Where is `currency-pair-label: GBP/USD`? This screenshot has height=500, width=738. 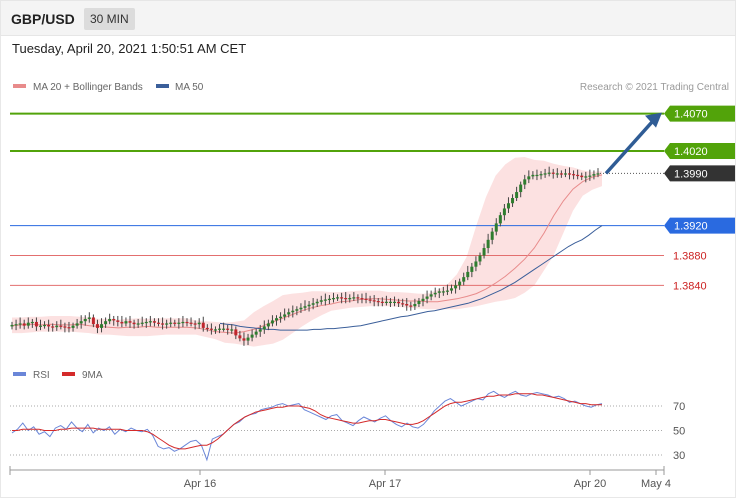
currency-pair-label: GBP/USD is located at coordinates (43, 19).